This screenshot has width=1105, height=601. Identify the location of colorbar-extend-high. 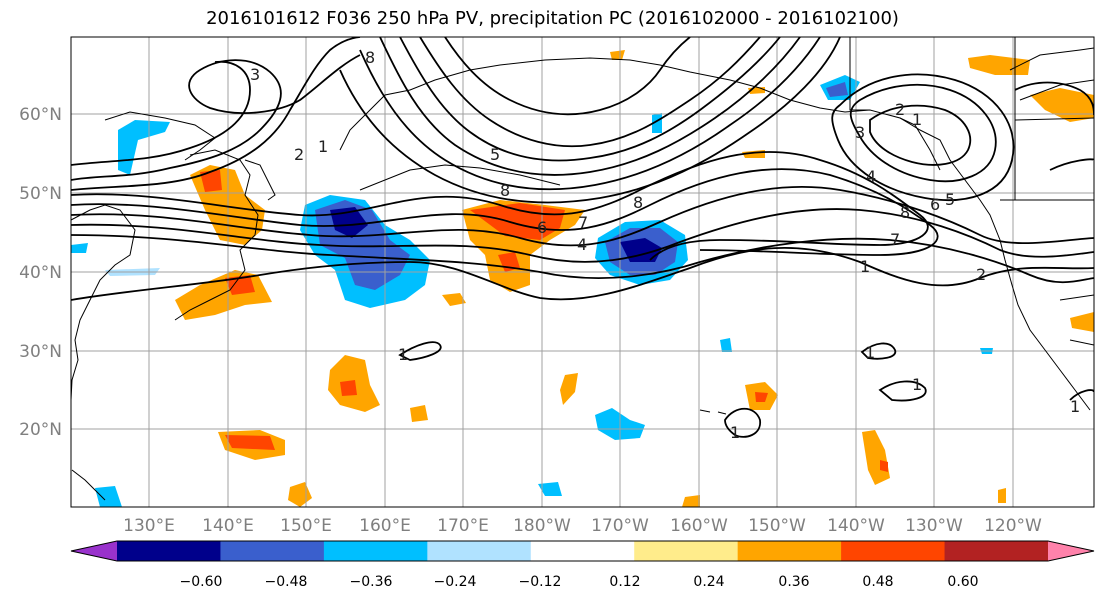
(1071, 551).